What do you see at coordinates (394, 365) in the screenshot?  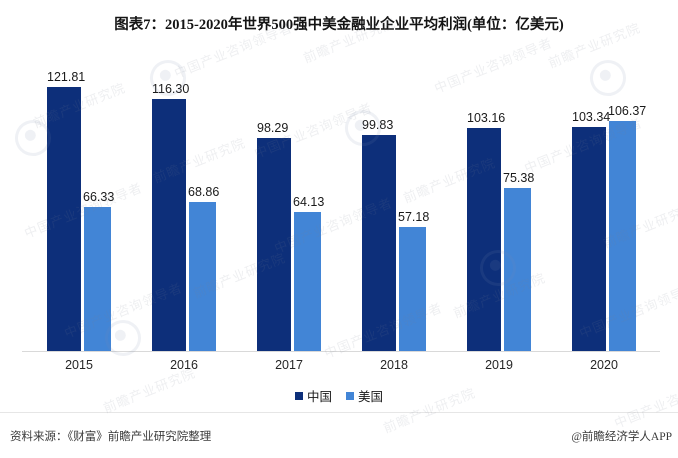 I see `x-tick-2018: 2018` at bounding box center [394, 365].